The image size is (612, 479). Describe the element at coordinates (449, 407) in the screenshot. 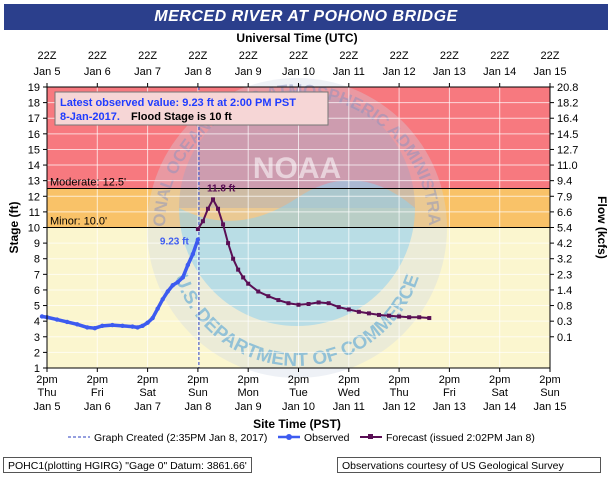

I see `x-bottom-tick-date: Jan 13` at that location.